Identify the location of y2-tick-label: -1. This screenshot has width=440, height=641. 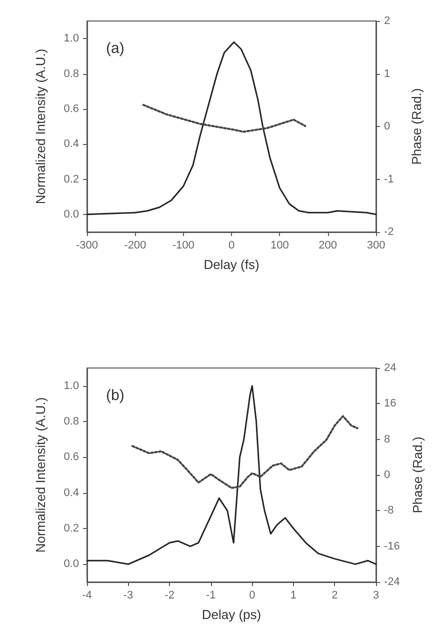
(389, 179).